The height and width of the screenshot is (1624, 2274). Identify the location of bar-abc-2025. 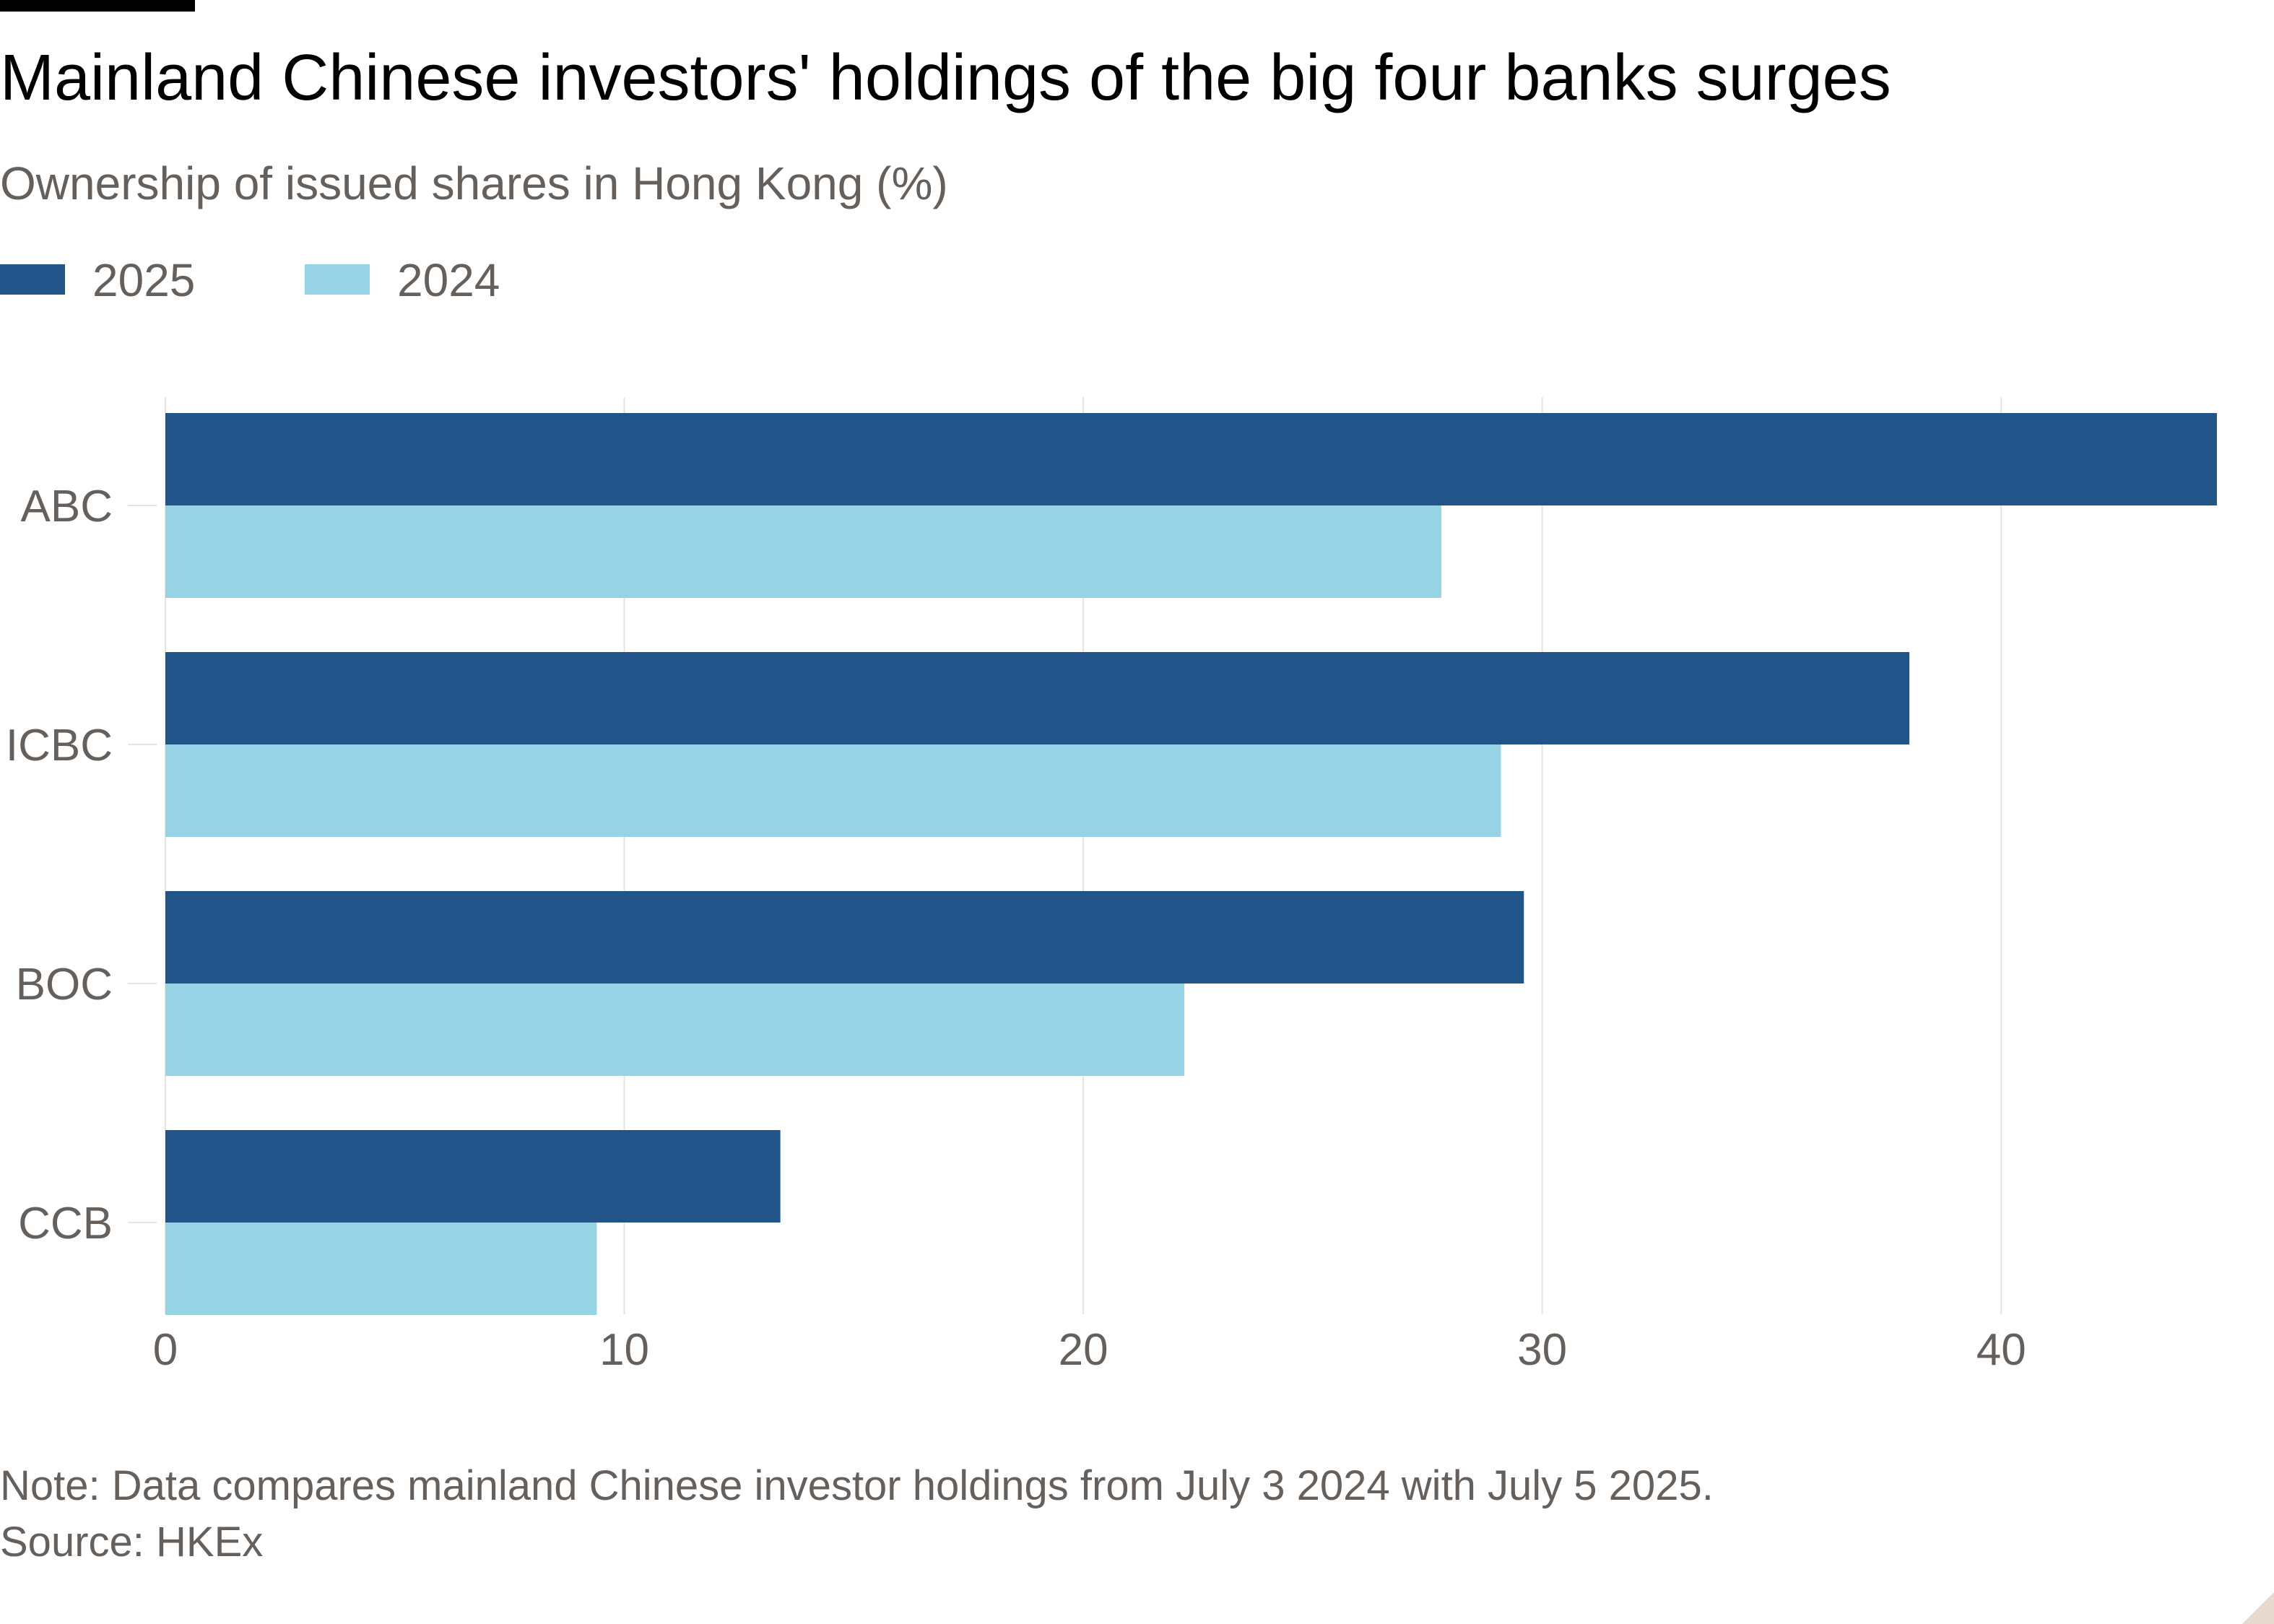
(1191, 459).